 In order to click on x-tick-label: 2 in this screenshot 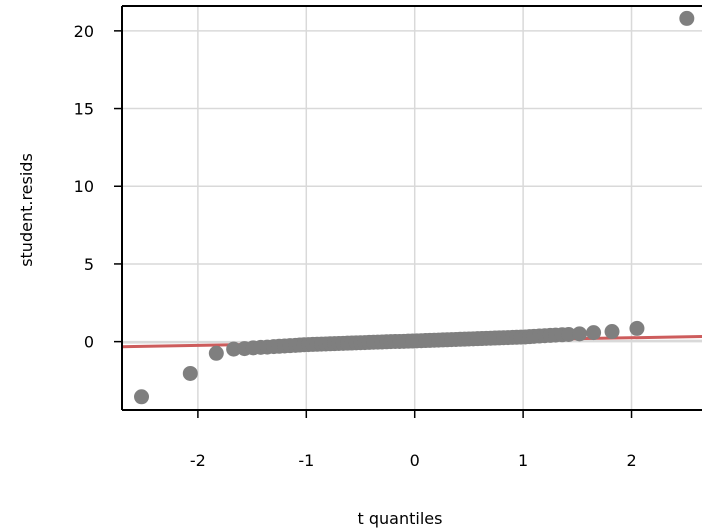, I will do `click(631, 460)`.